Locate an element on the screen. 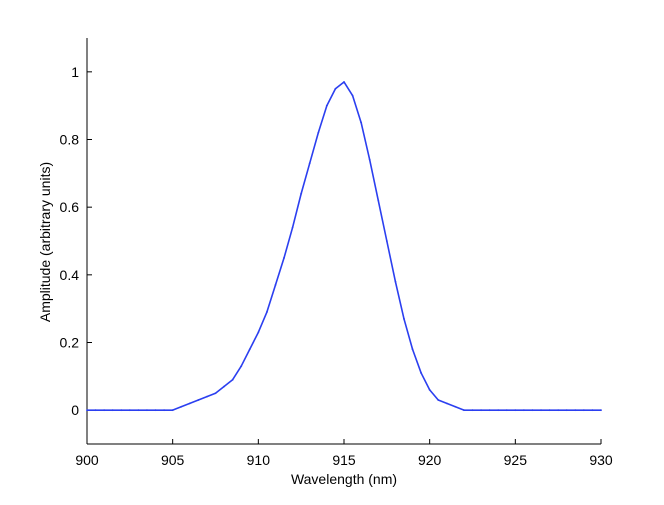 The image size is (664, 505). x-tick-label: 930 is located at coordinates (601, 460).